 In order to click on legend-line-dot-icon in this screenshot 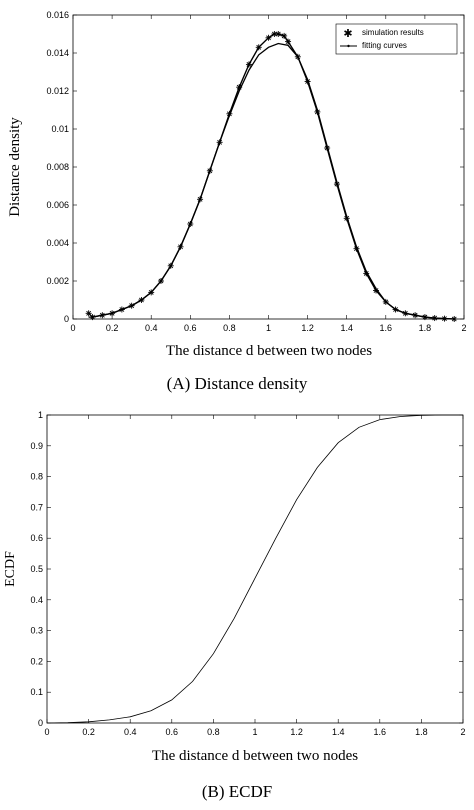, I will do `click(348, 46)`.